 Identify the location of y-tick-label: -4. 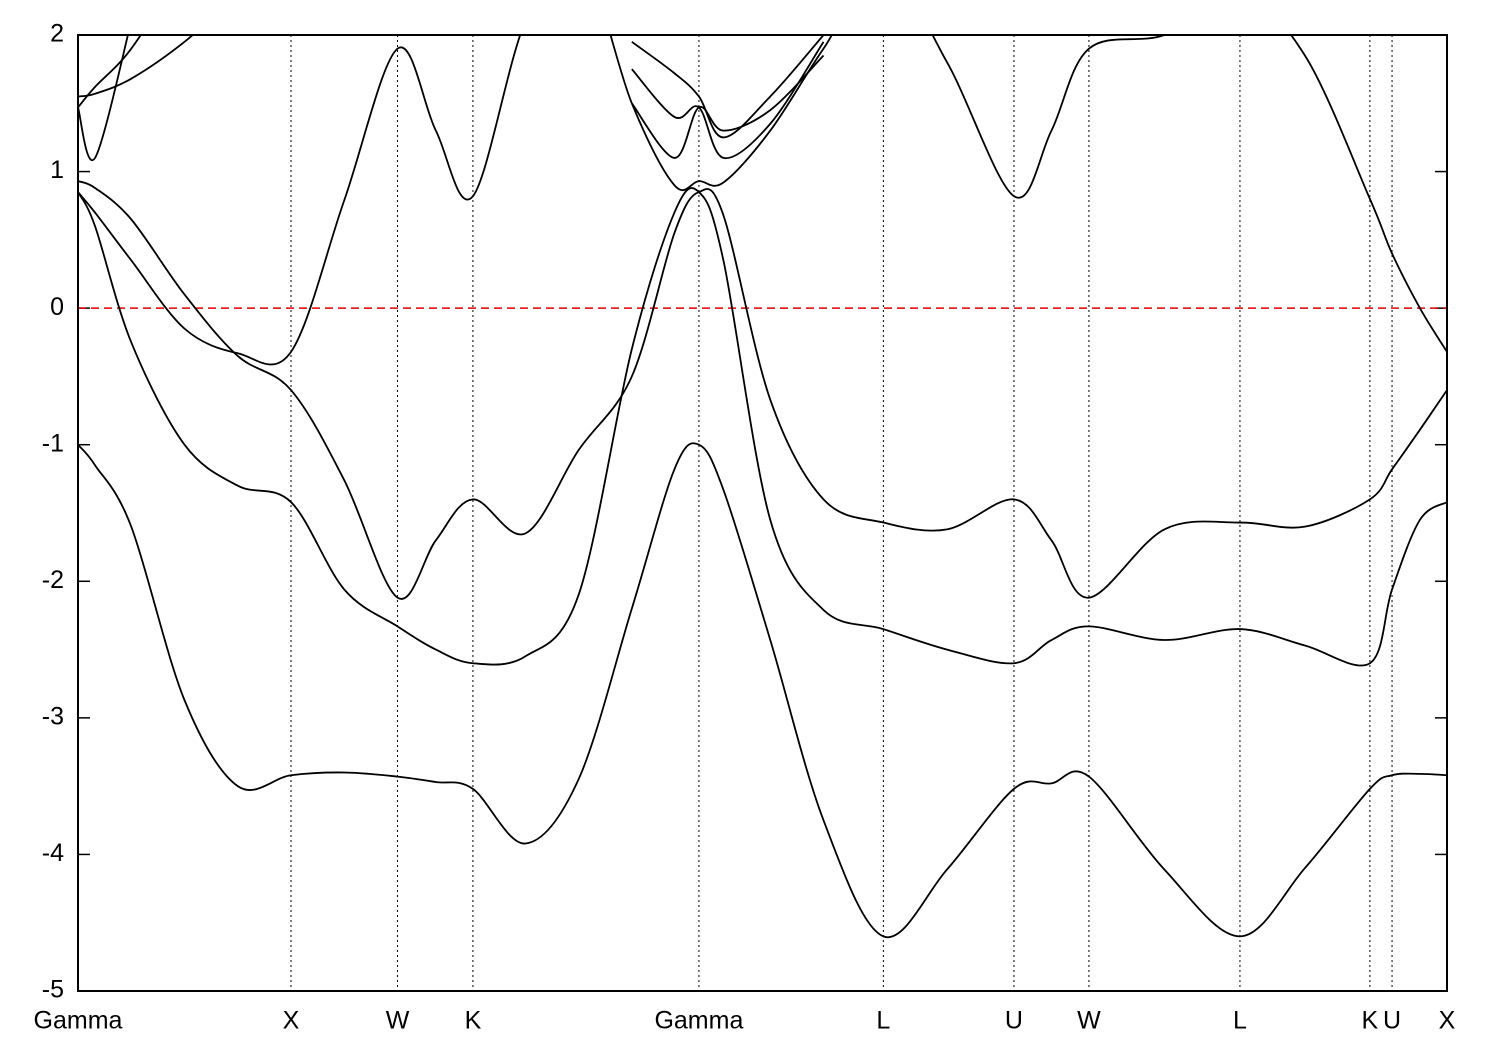
(53, 853).